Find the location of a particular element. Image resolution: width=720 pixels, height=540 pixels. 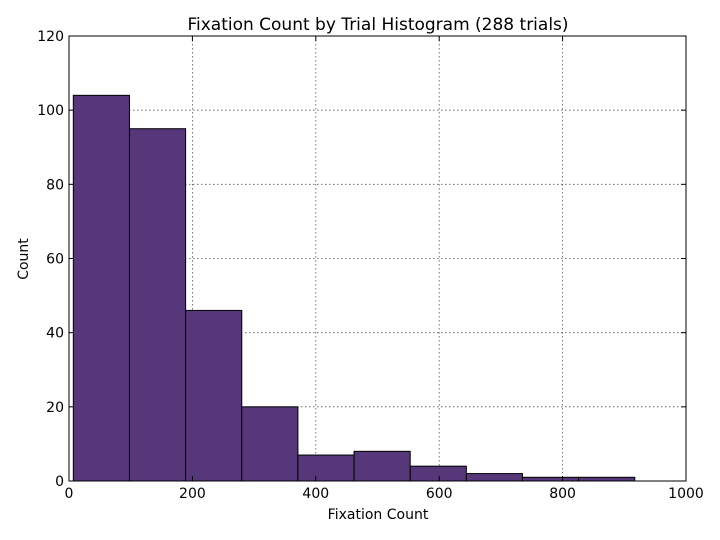

x-tick-label-1: 200 is located at coordinates (192, 494).